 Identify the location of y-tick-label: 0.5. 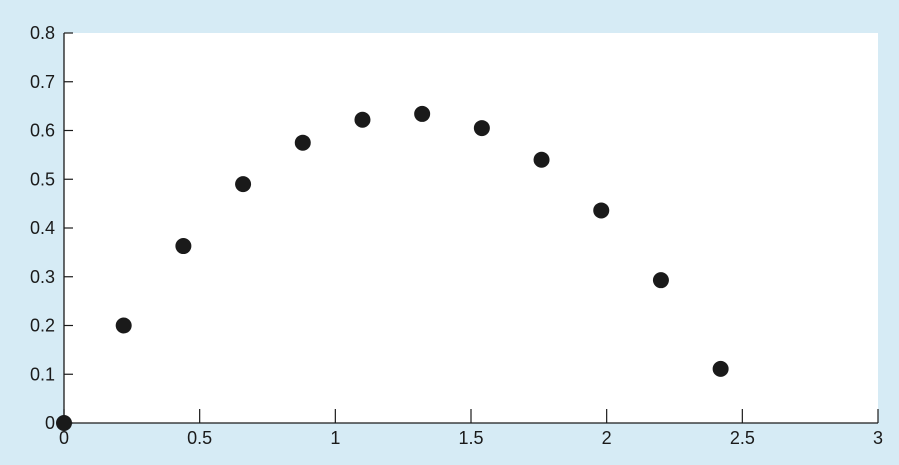
(42, 179).